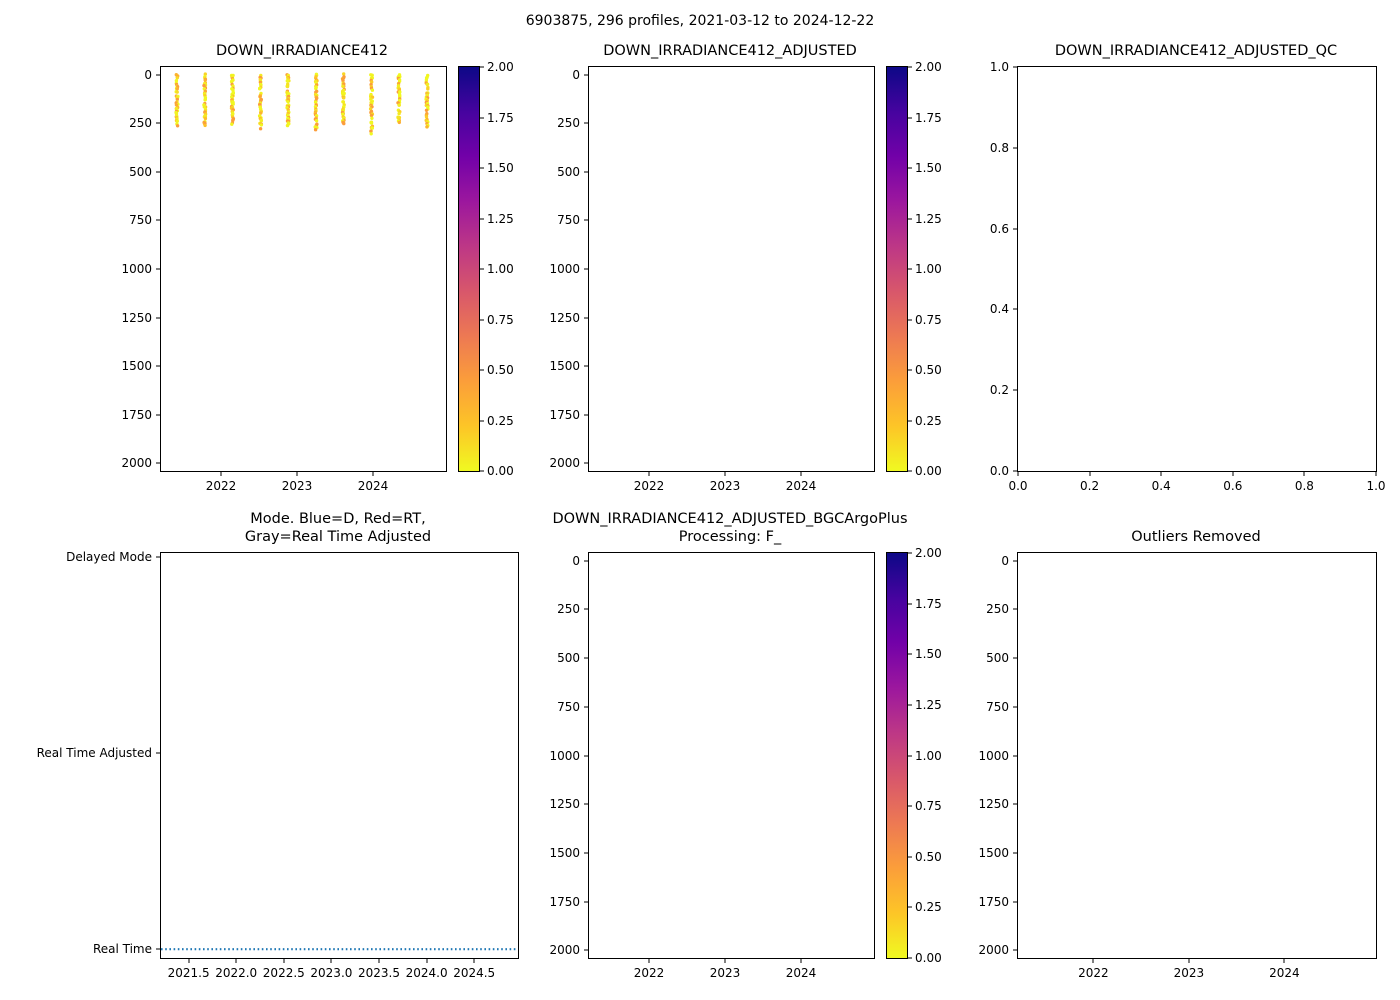 Image resolution: width=1400 pixels, height=1000 pixels. What do you see at coordinates (338, 519) in the screenshot?
I see `plot-title-line: Mode. Blue=D, Red=RT,` at bounding box center [338, 519].